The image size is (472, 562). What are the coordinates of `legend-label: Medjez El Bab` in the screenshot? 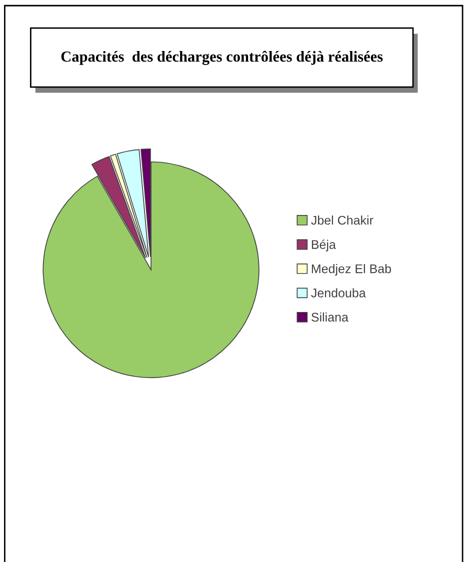 It's located at (351, 270).